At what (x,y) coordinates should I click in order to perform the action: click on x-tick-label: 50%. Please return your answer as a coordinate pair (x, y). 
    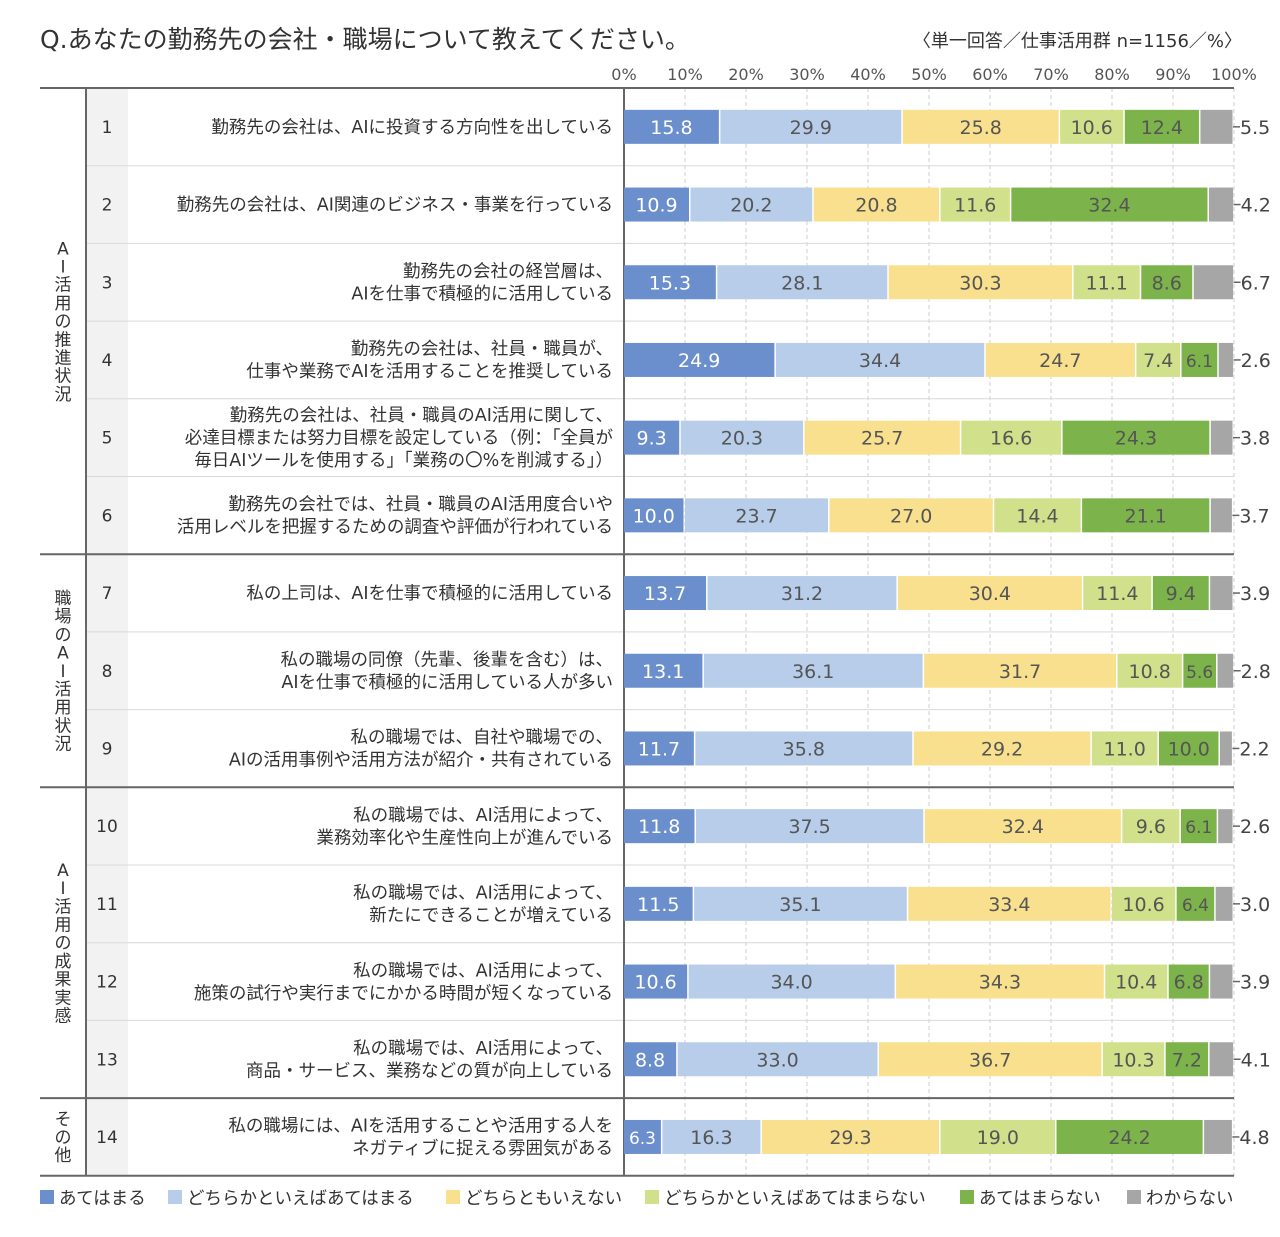
    Looking at the image, I should click on (929, 74).